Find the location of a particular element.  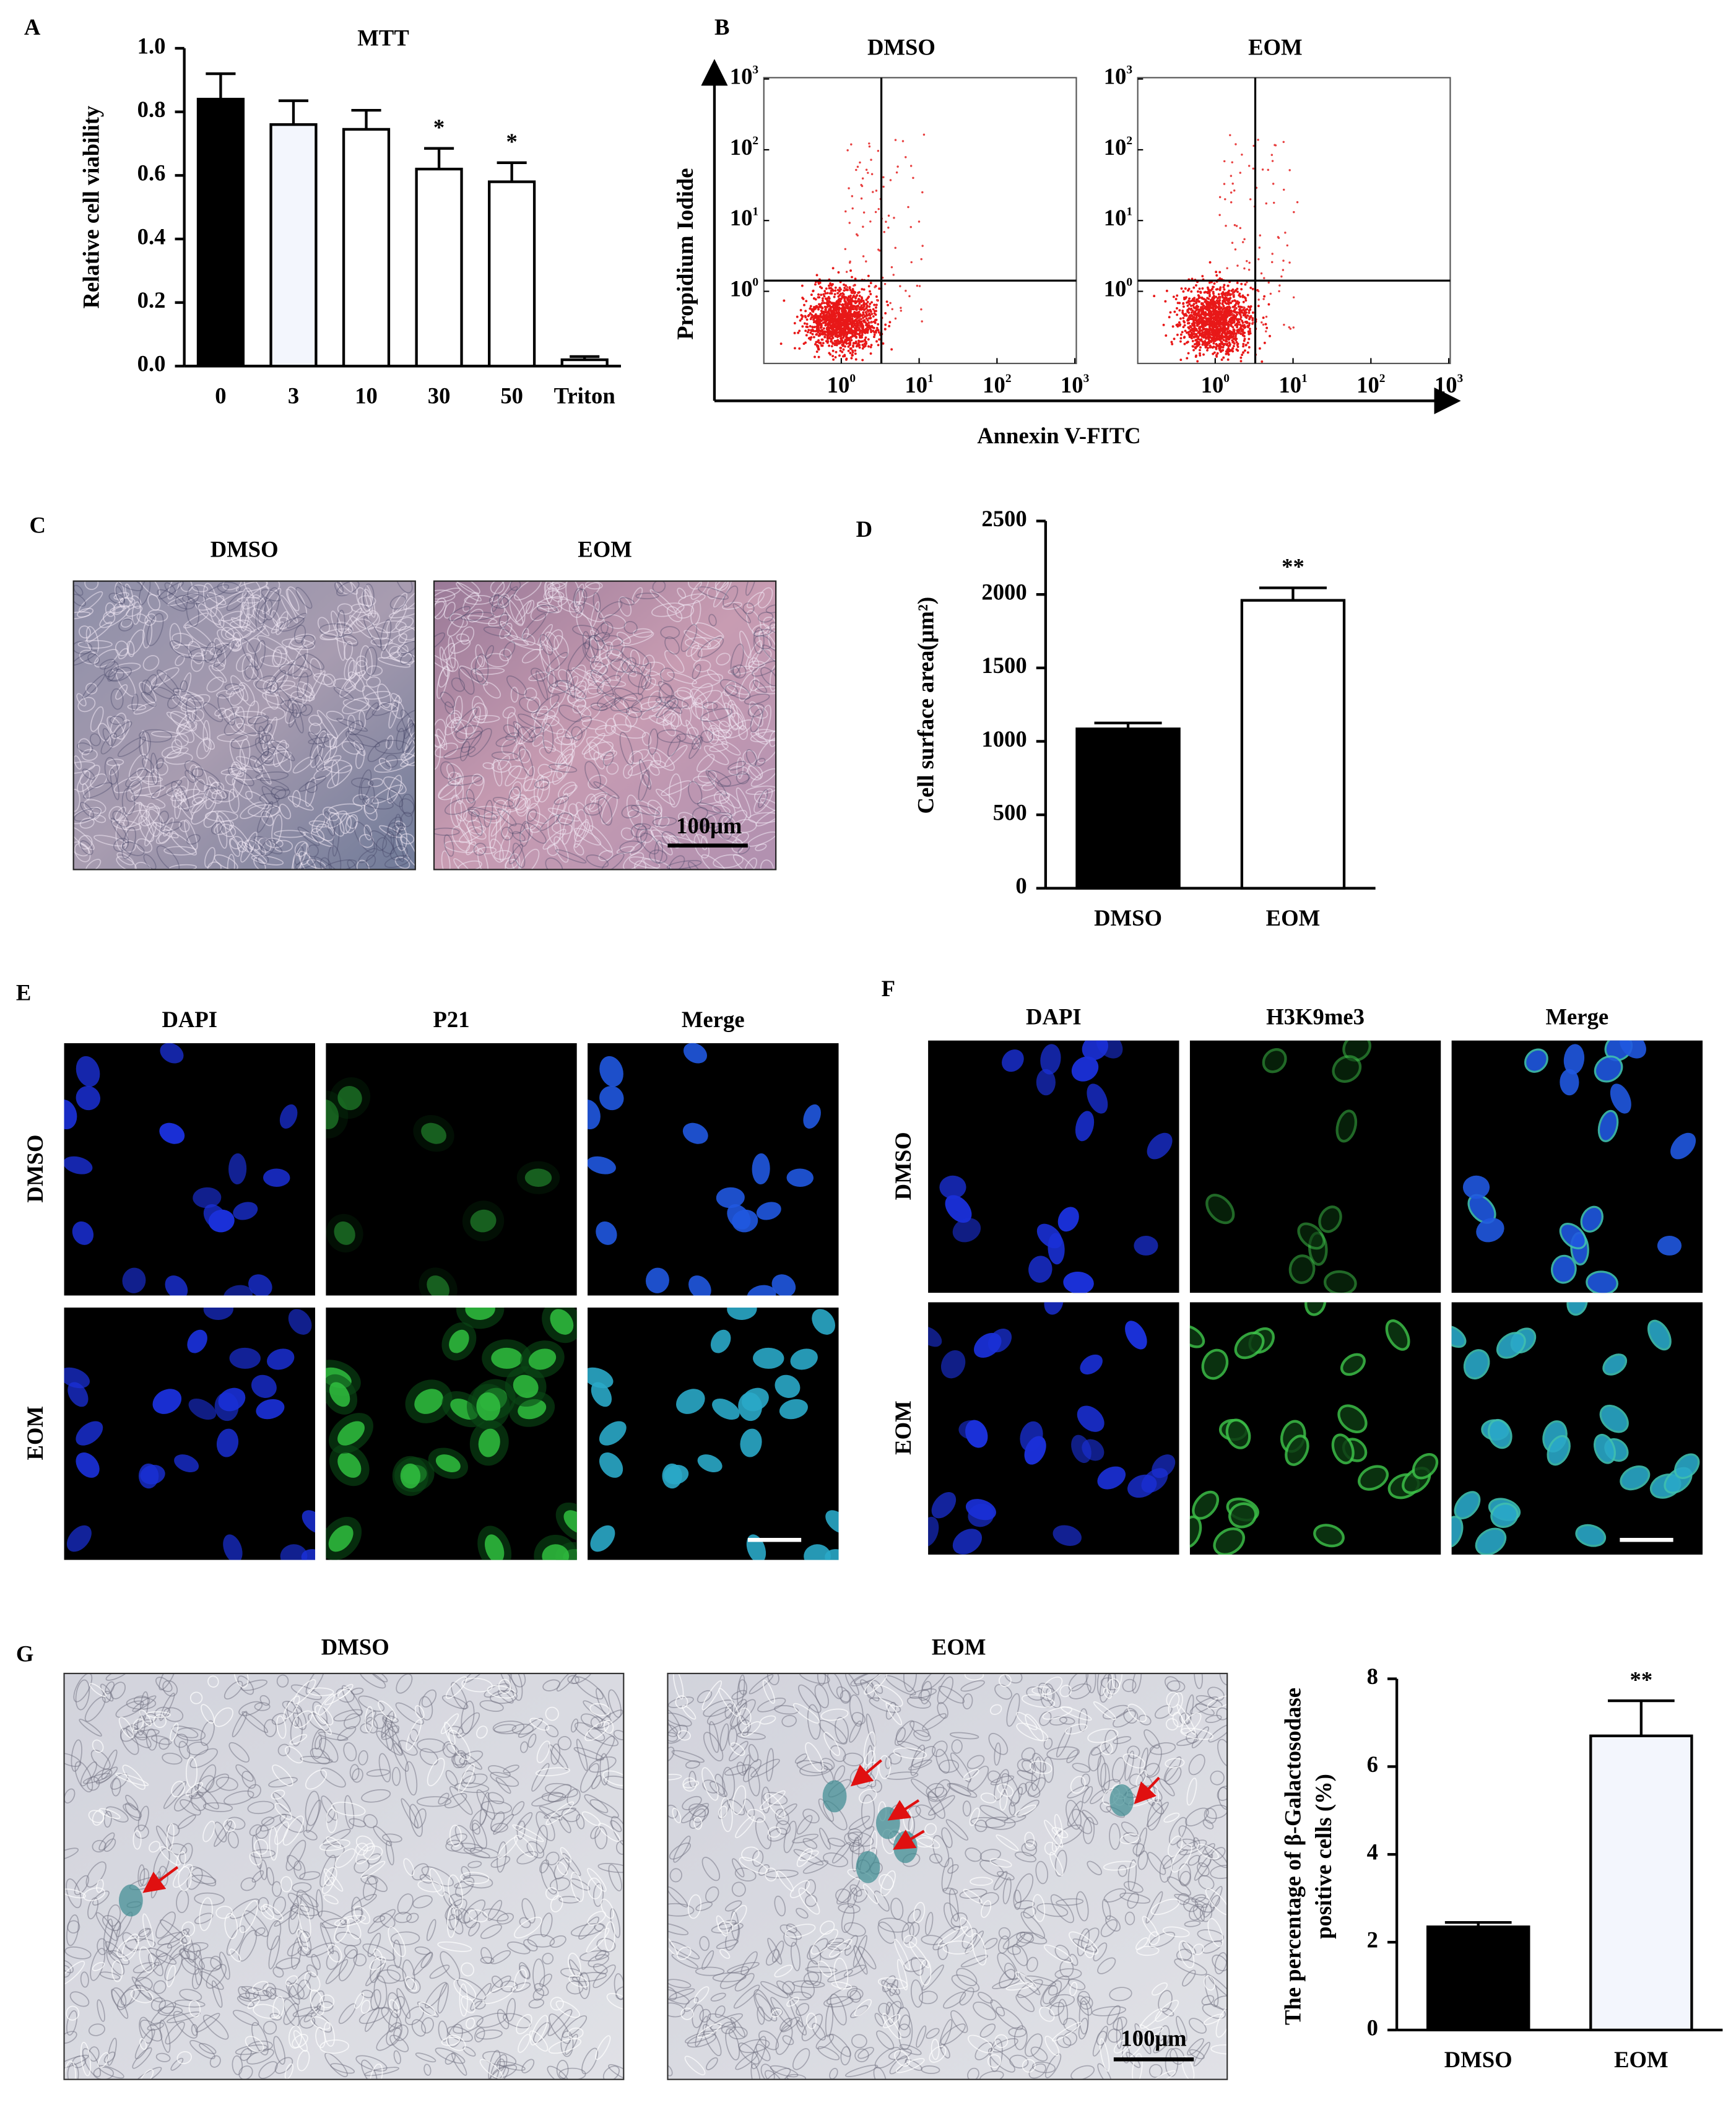

flow-tick-label: 10⁰ is located at coordinates (841, 384).